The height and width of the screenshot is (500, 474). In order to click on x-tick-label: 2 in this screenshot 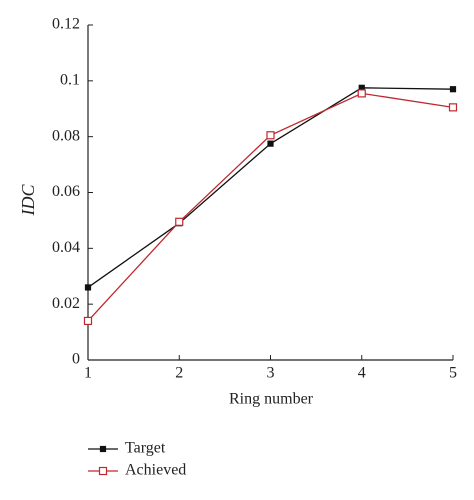, I will do `click(179, 373)`.